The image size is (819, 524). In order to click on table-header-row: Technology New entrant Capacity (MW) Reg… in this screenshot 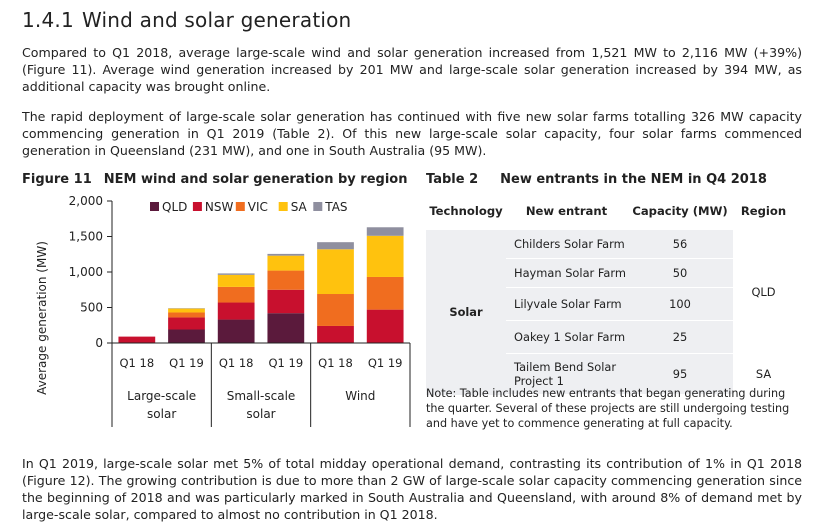, I will do `click(610, 211)`.